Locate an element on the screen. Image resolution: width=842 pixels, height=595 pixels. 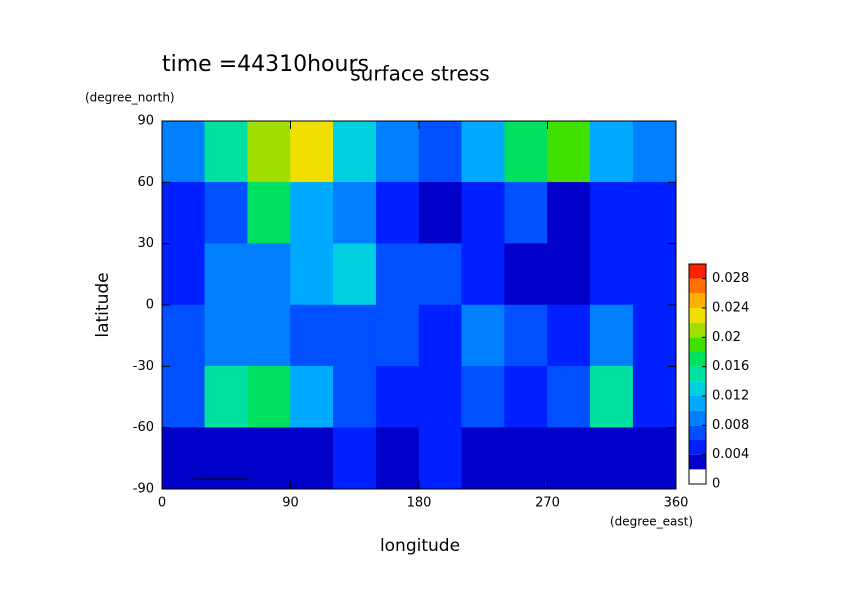
colorbar-tick-label: 0 is located at coordinates (716, 484).